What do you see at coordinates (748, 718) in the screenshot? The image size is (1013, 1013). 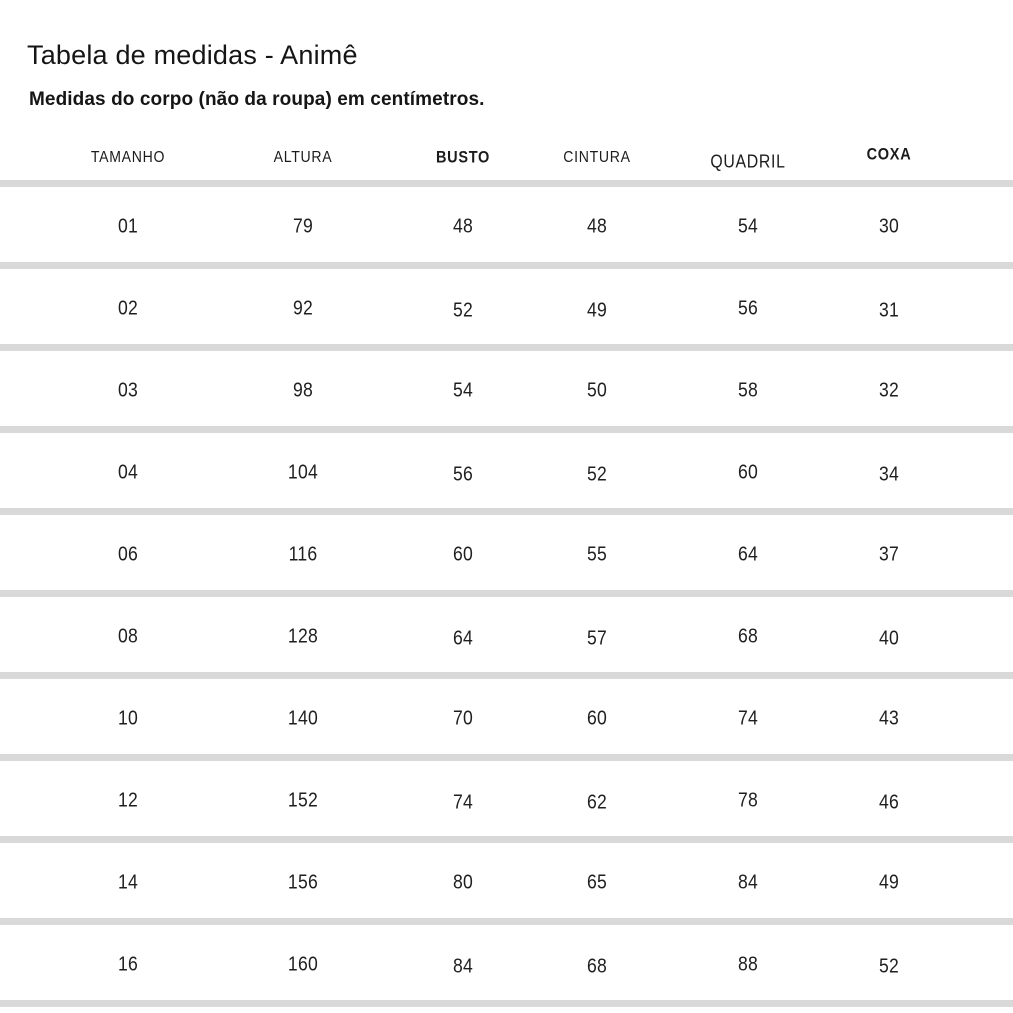 I see `cell-quadril: 74` at bounding box center [748, 718].